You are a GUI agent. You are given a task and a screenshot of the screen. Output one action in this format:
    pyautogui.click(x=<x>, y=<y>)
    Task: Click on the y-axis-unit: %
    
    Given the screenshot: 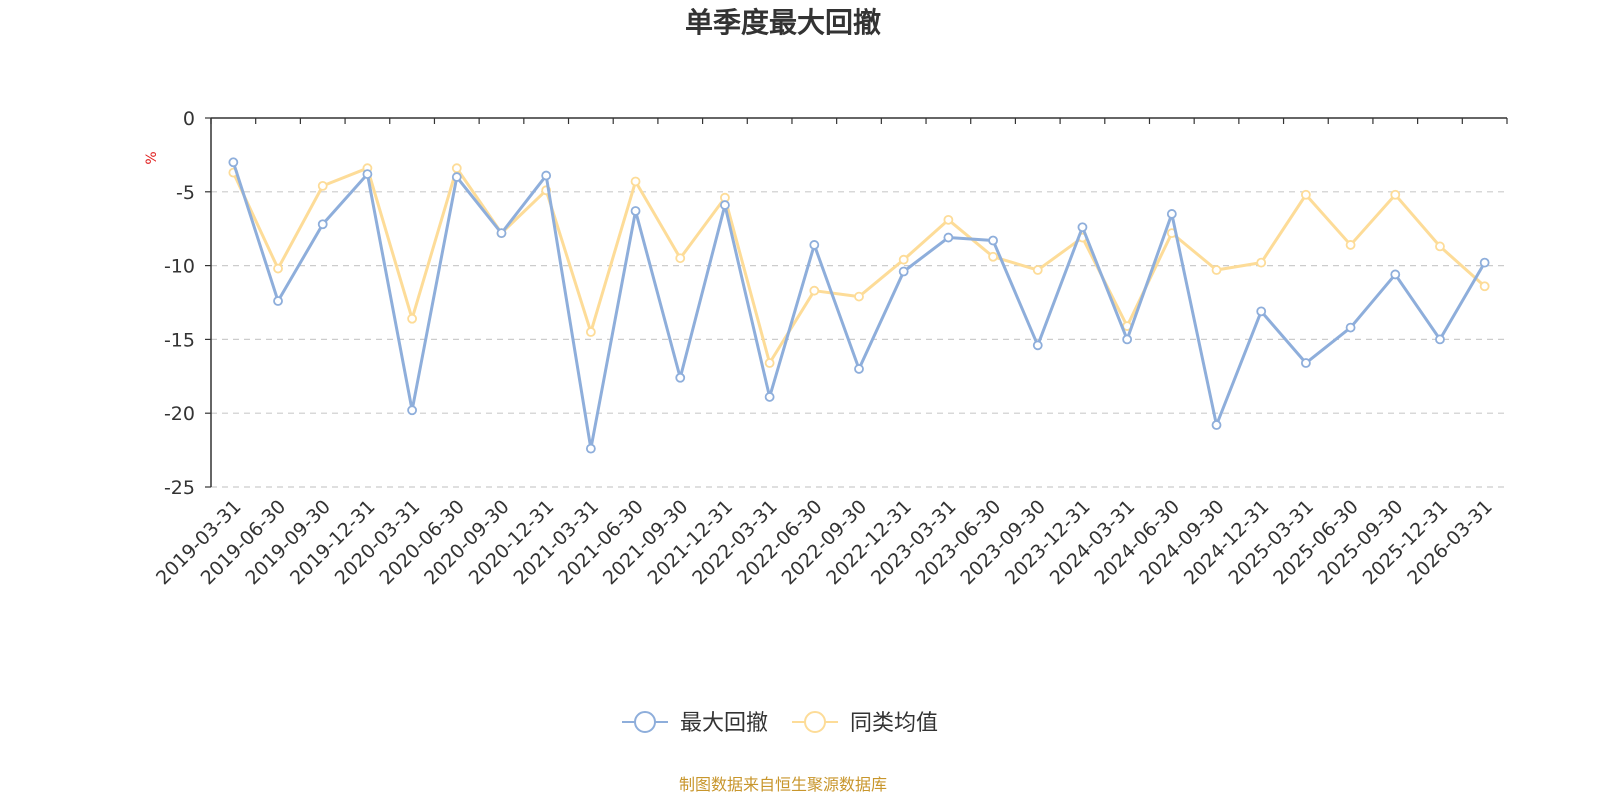 What is the action you would take?
    pyautogui.click(x=152, y=157)
    